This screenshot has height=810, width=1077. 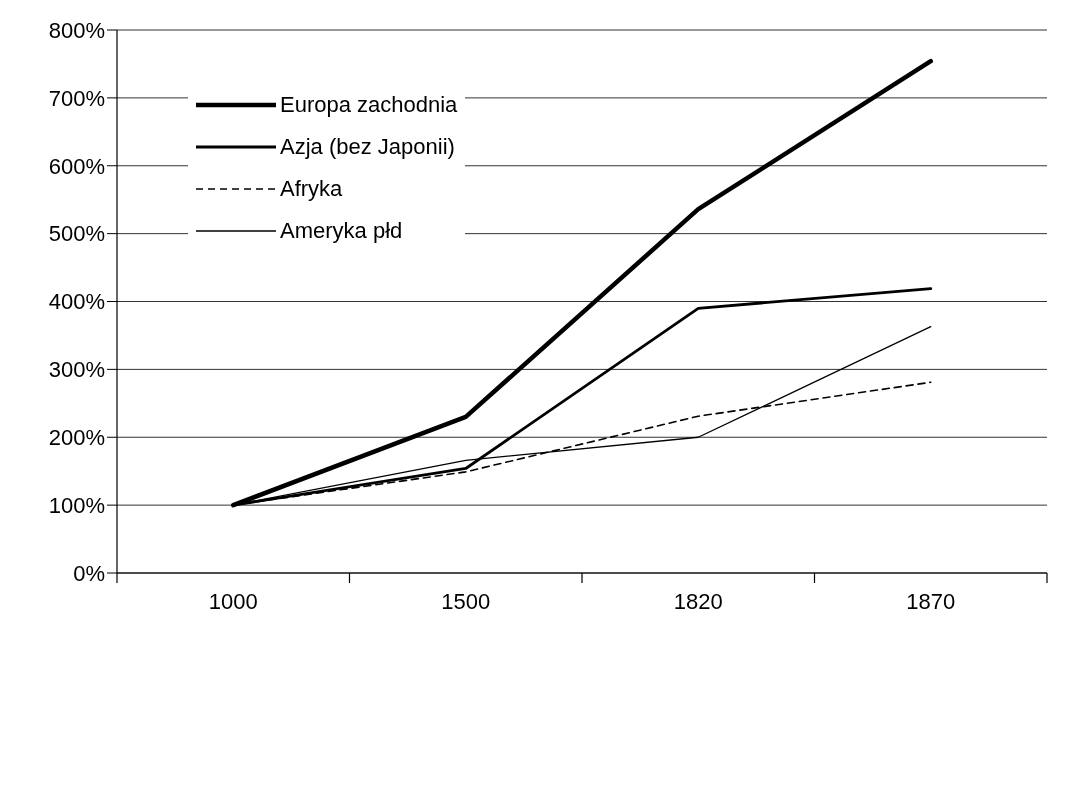 What do you see at coordinates (76, 302) in the screenshot?
I see `y-tick-label: 400%` at bounding box center [76, 302].